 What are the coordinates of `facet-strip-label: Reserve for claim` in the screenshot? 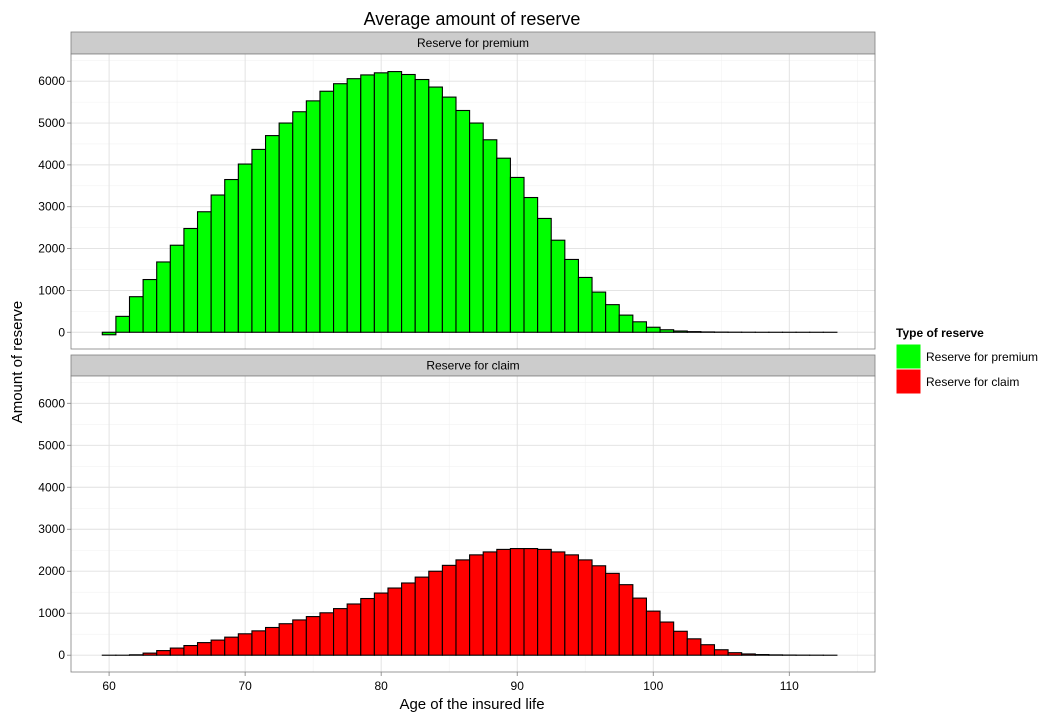 It's located at (472, 366).